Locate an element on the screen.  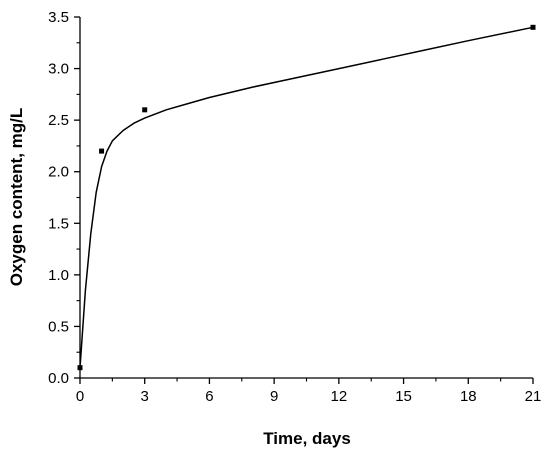
y-tick-label: 3.0 is located at coordinates (58, 69).